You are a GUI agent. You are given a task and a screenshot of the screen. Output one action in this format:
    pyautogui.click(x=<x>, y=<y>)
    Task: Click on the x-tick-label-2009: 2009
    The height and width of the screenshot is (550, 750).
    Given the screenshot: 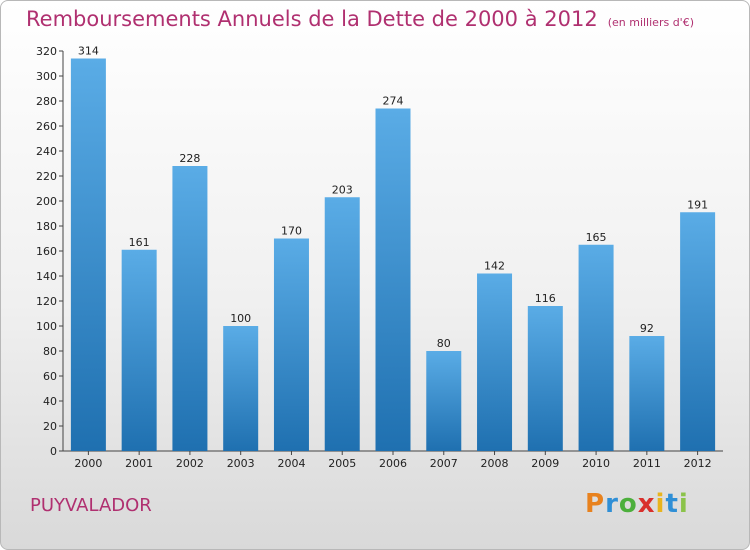 What is the action you would take?
    pyautogui.click(x=545, y=463)
    